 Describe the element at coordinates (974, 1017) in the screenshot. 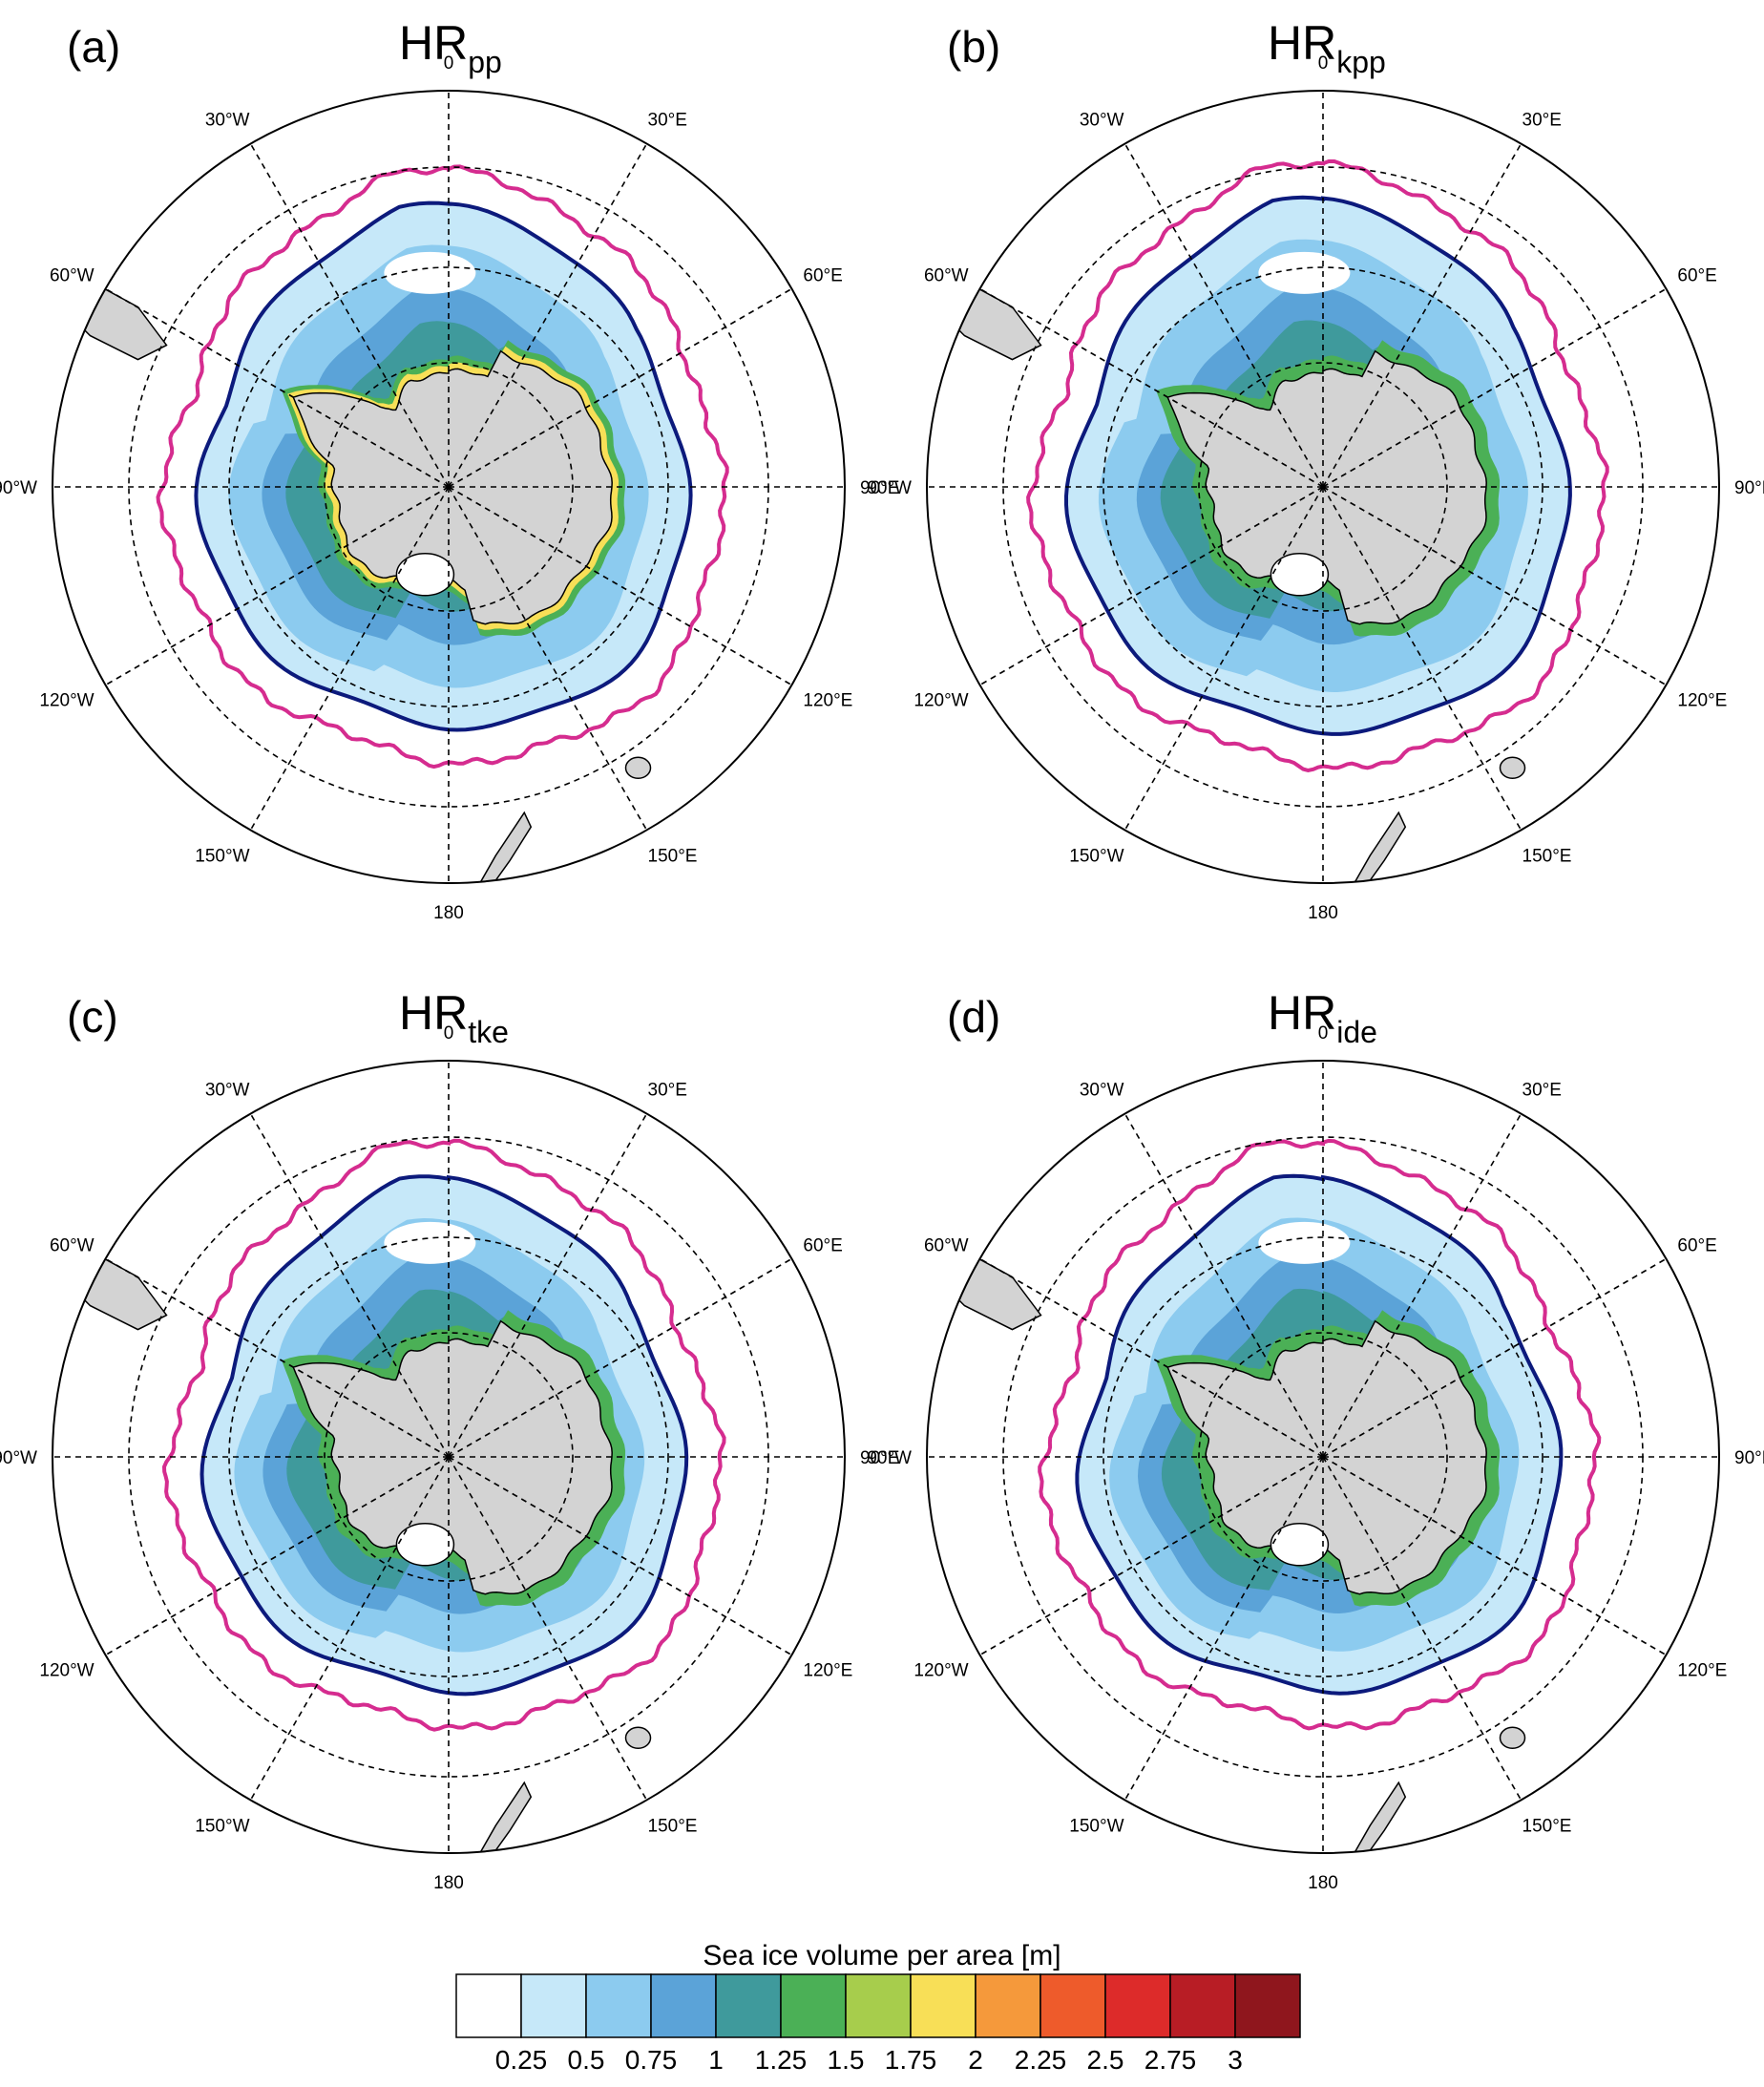

I see `panel-letter: (d)` at that location.